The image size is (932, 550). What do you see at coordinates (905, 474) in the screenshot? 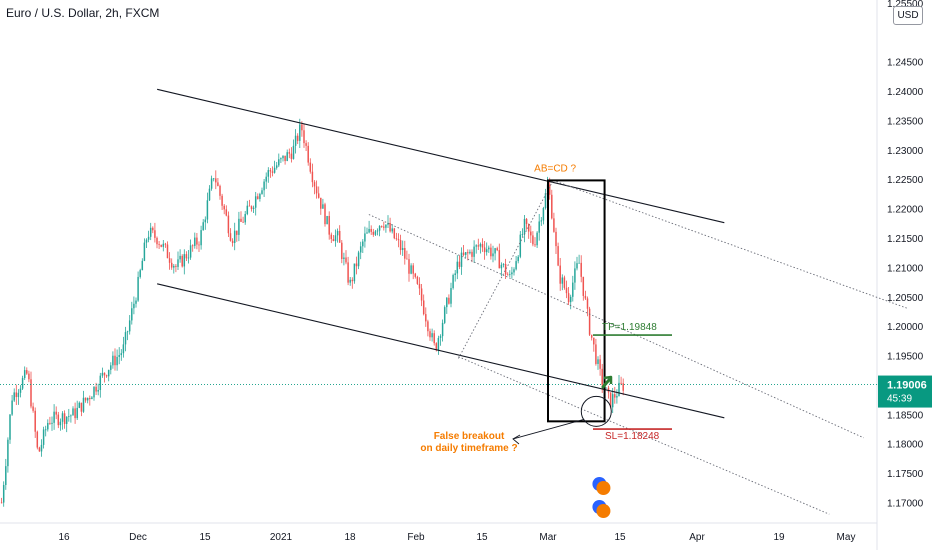
I see `y-tick-label: 1.17500` at bounding box center [905, 474].